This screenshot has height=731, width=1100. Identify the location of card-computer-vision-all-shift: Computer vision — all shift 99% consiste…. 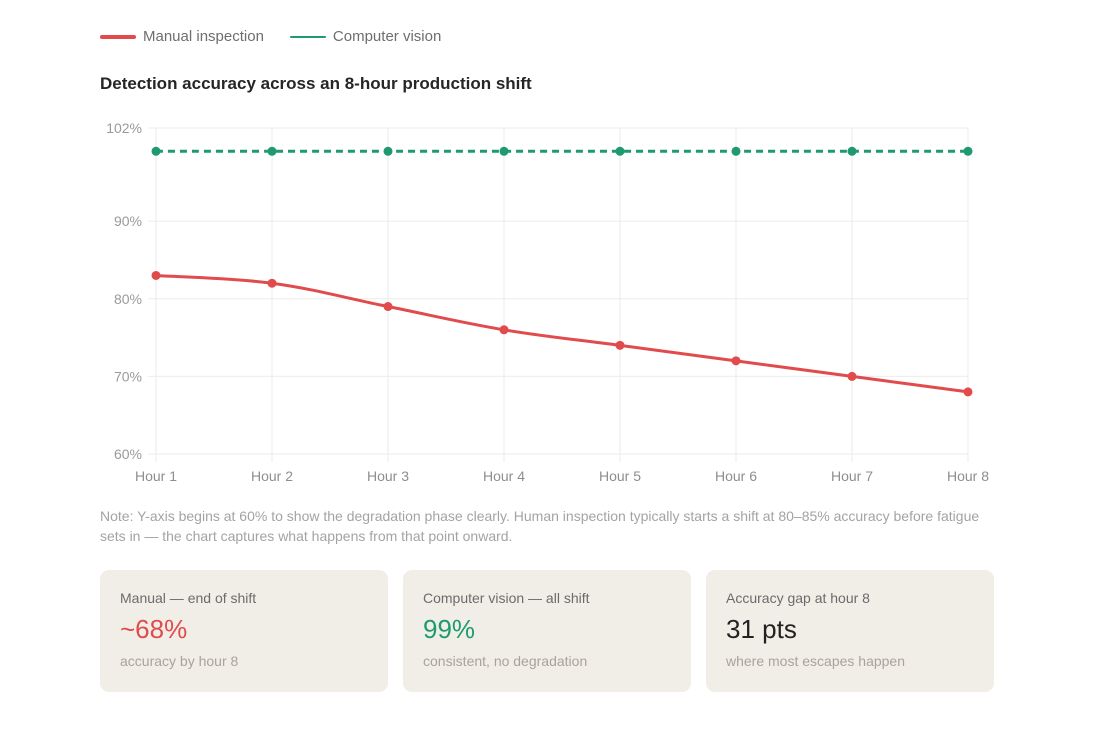
(547, 631).